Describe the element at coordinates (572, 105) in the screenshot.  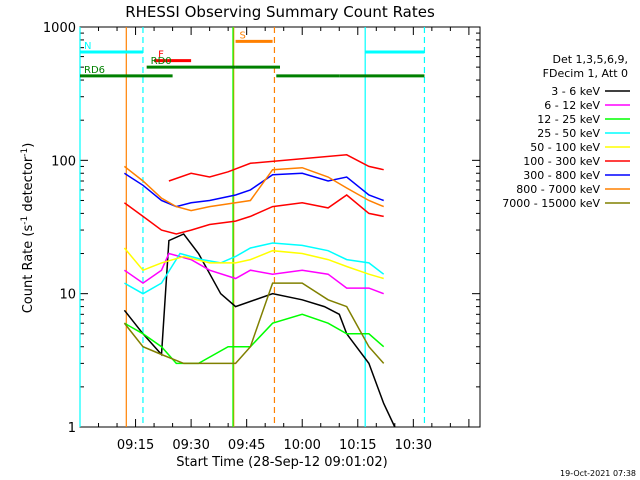
I see `legend-entry-label: 6 - 12 keV` at that location.